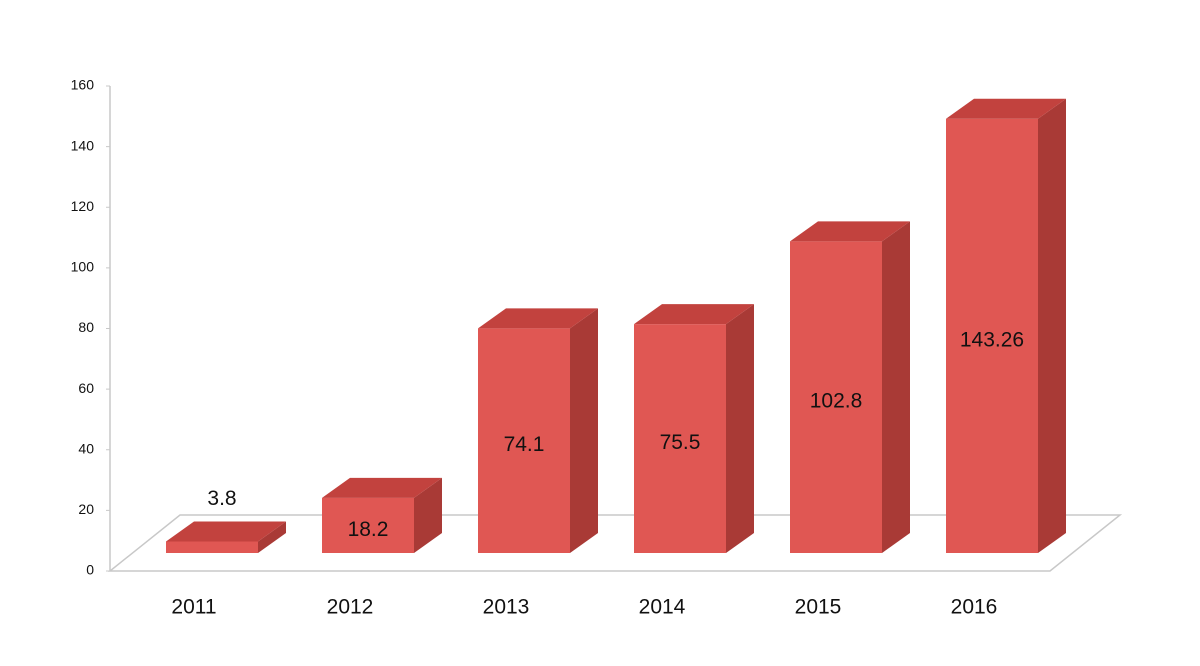 The width and height of the screenshot is (1200, 666). Describe the element at coordinates (662, 607) in the screenshot. I see `x-tick-label: 2014` at that location.